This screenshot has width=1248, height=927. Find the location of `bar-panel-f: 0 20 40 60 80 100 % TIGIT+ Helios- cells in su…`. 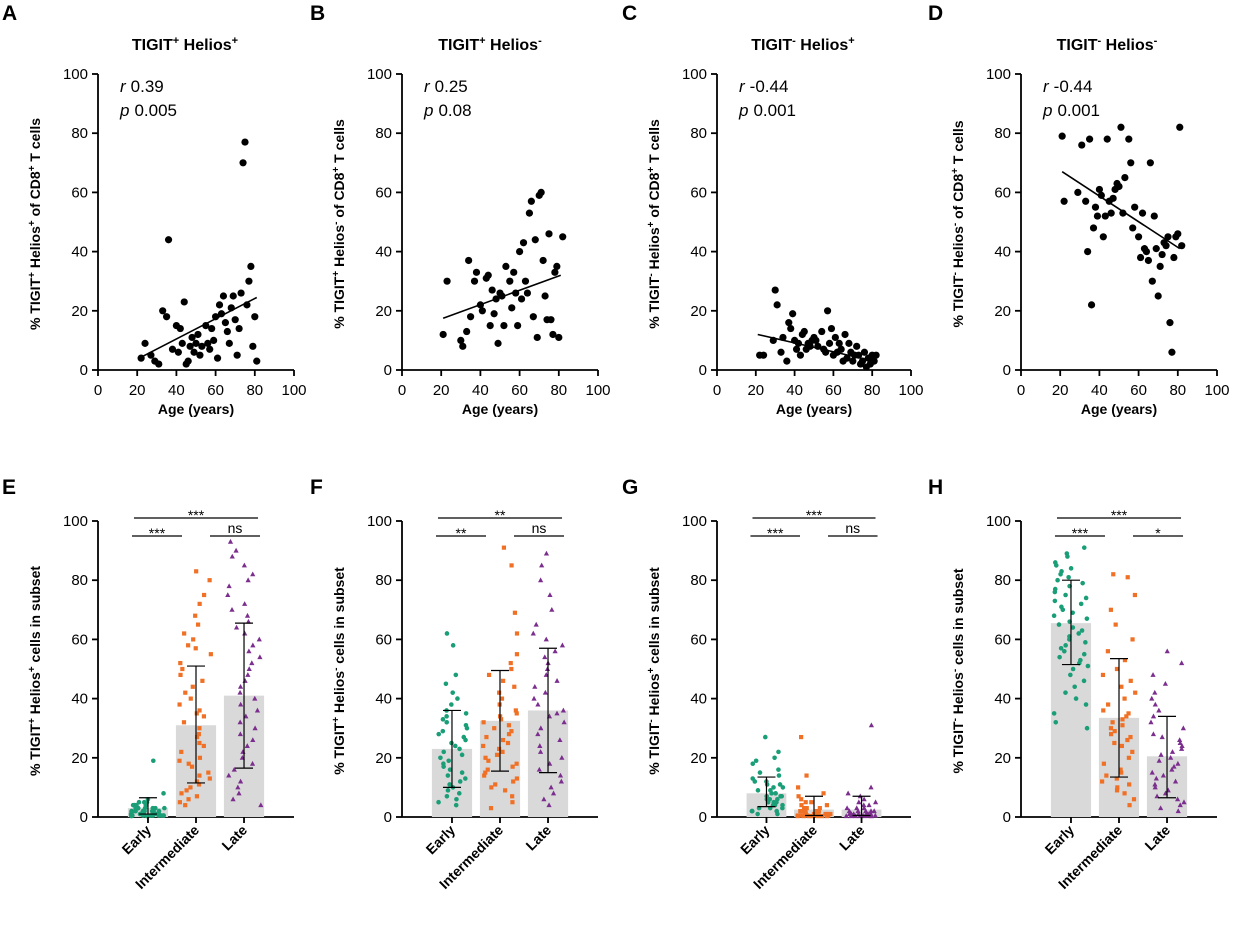

bar-panel-f: 0 20 40 60 80 100 % TIGIT+ Helios- cells in su… is located at coordinates (464, 699).